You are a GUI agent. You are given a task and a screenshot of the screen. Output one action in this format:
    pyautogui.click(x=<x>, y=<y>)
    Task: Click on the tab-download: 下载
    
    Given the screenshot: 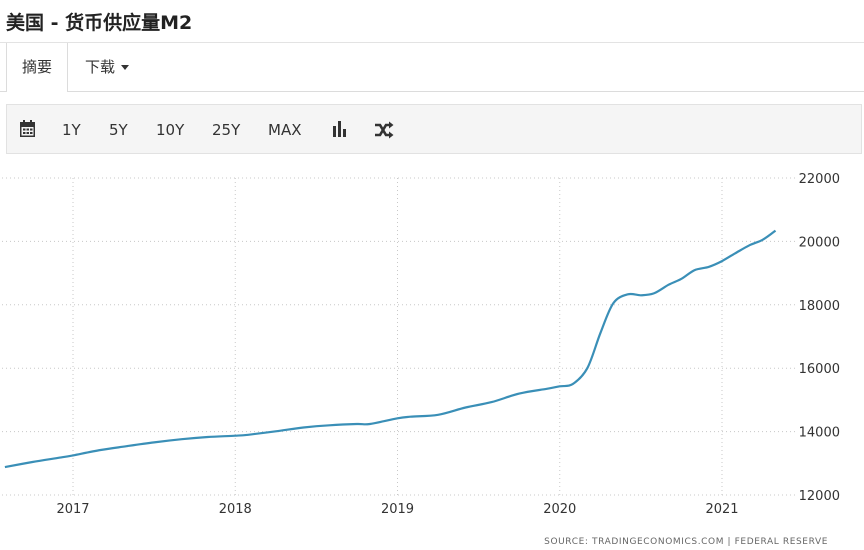 What is the action you would take?
    pyautogui.click(x=107, y=67)
    